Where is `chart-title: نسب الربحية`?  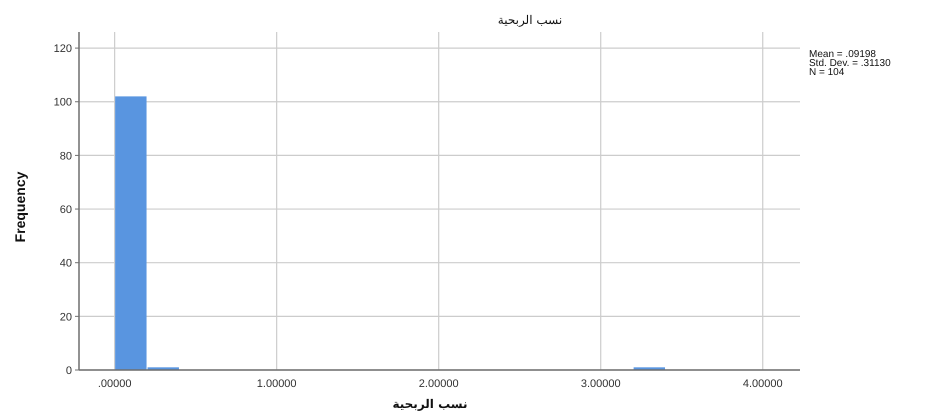 chart-title: نسب الربحية is located at coordinates (530, 20).